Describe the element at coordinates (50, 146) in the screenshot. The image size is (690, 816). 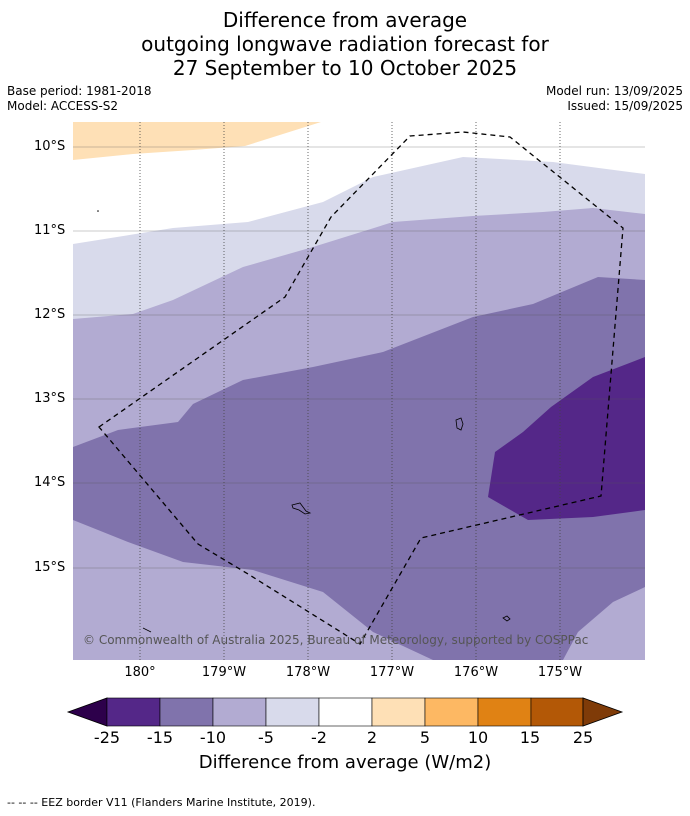
I see `lat-label-10s: 10°S` at that location.